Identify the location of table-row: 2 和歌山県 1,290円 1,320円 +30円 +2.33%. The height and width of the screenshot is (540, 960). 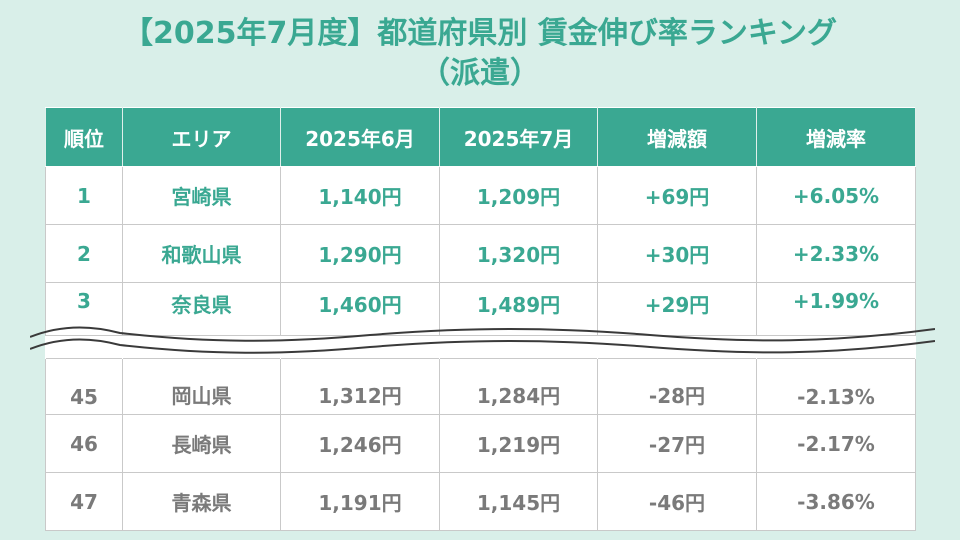
(480, 253).